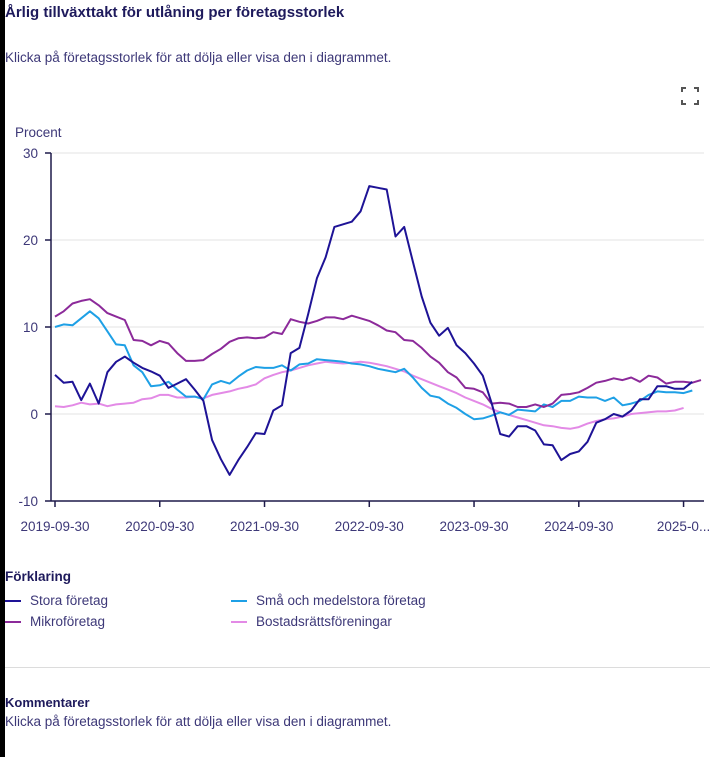 The height and width of the screenshot is (757, 710). I want to click on x-tick-label: 2021-09-30, so click(264, 526).